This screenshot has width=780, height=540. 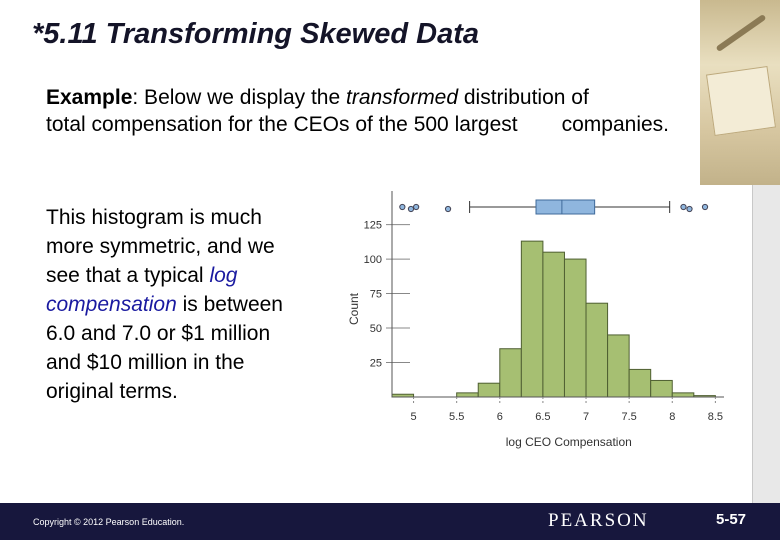 What do you see at coordinates (731, 519) in the screenshot?
I see `slide-number: 5-57` at bounding box center [731, 519].